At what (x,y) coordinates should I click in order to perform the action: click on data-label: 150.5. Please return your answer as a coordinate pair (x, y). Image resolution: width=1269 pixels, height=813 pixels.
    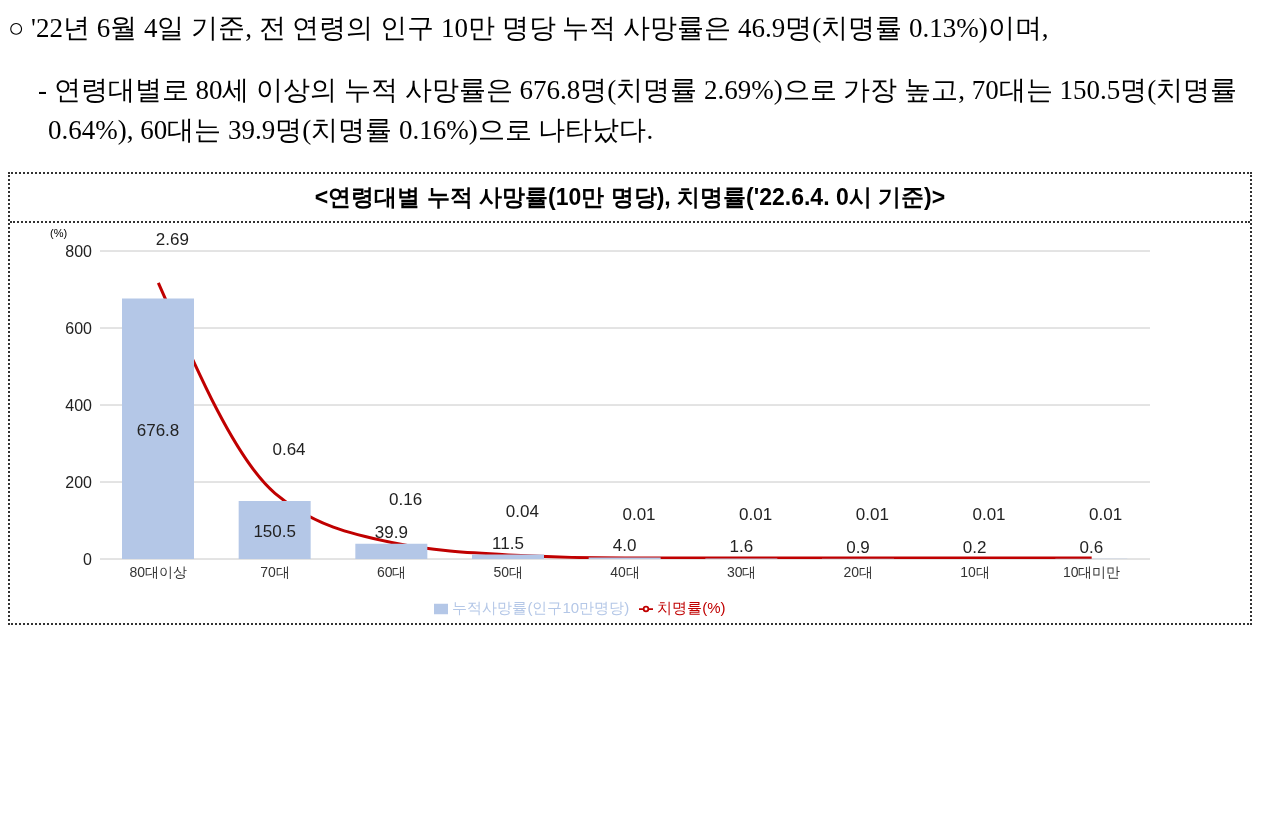
    Looking at the image, I should click on (274, 532).